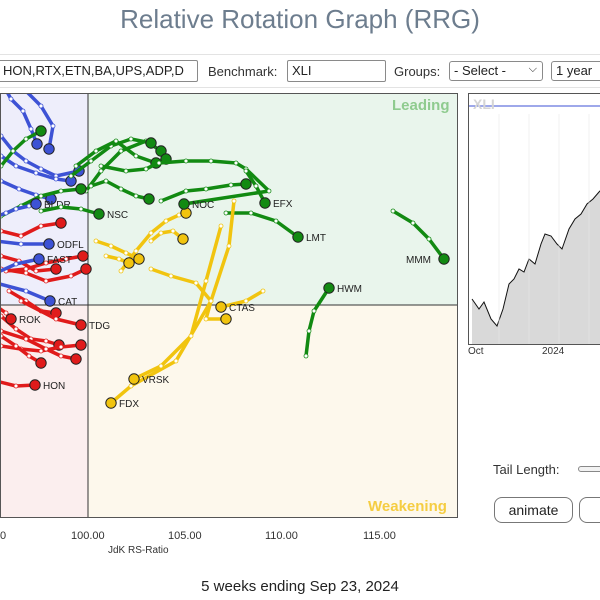 This screenshot has width=600, height=600. I want to click on rrg-head-point-hon, so click(35, 385).